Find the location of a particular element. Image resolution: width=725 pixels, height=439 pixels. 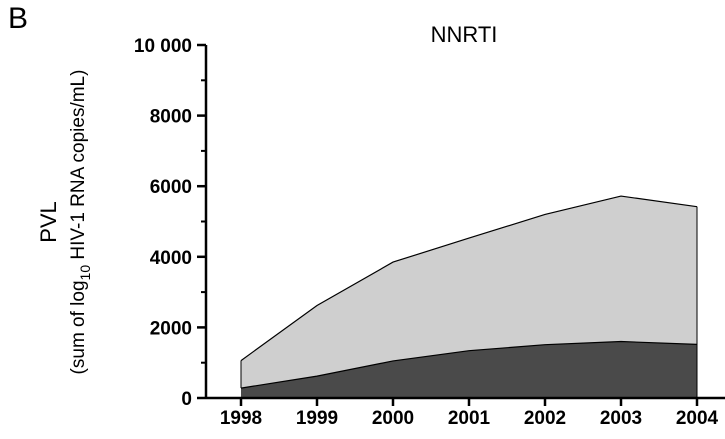

y-axis-title: PVL (sum of log10 HIV-1 RNA copies/mL) is located at coordinates (64, 222).